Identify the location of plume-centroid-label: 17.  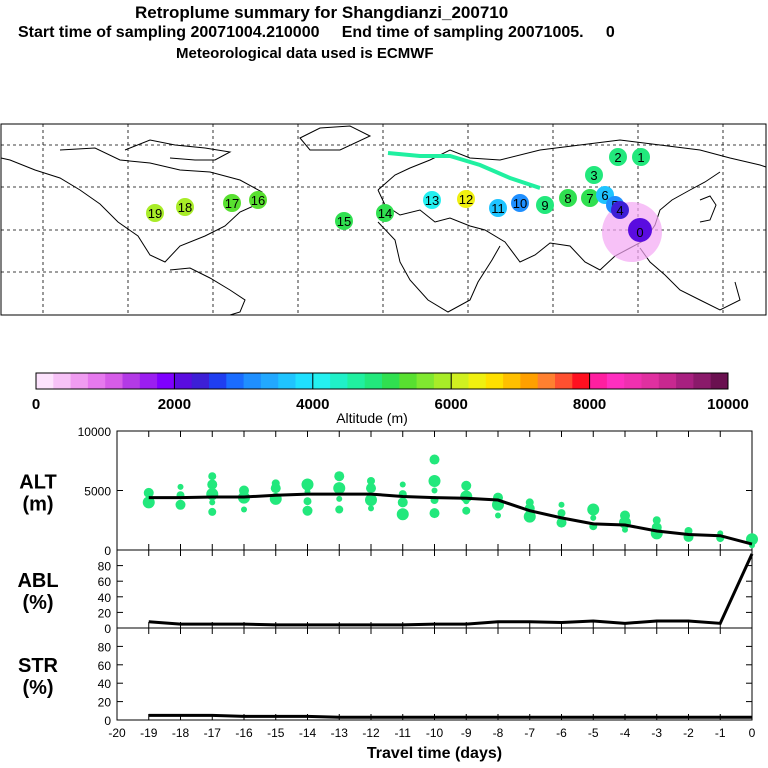
(232, 203).